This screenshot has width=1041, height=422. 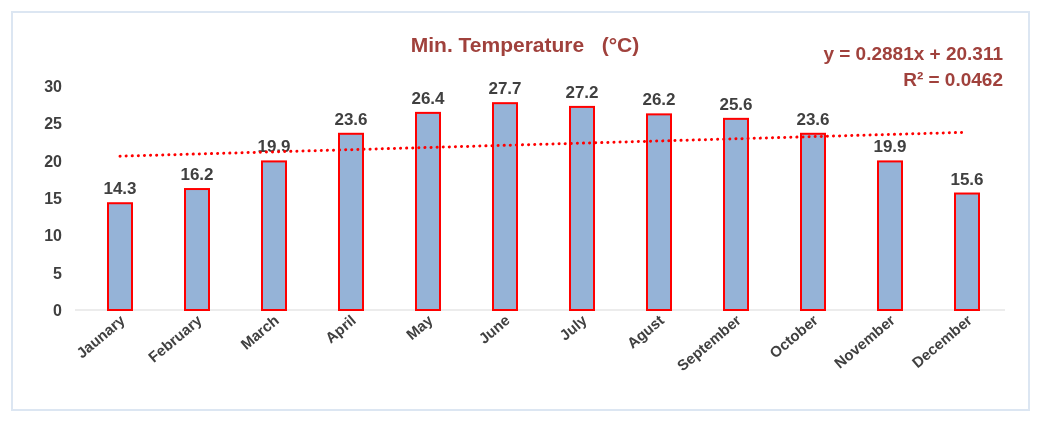 What do you see at coordinates (120, 189) in the screenshot?
I see `data-label: 14.3` at bounding box center [120, 189].